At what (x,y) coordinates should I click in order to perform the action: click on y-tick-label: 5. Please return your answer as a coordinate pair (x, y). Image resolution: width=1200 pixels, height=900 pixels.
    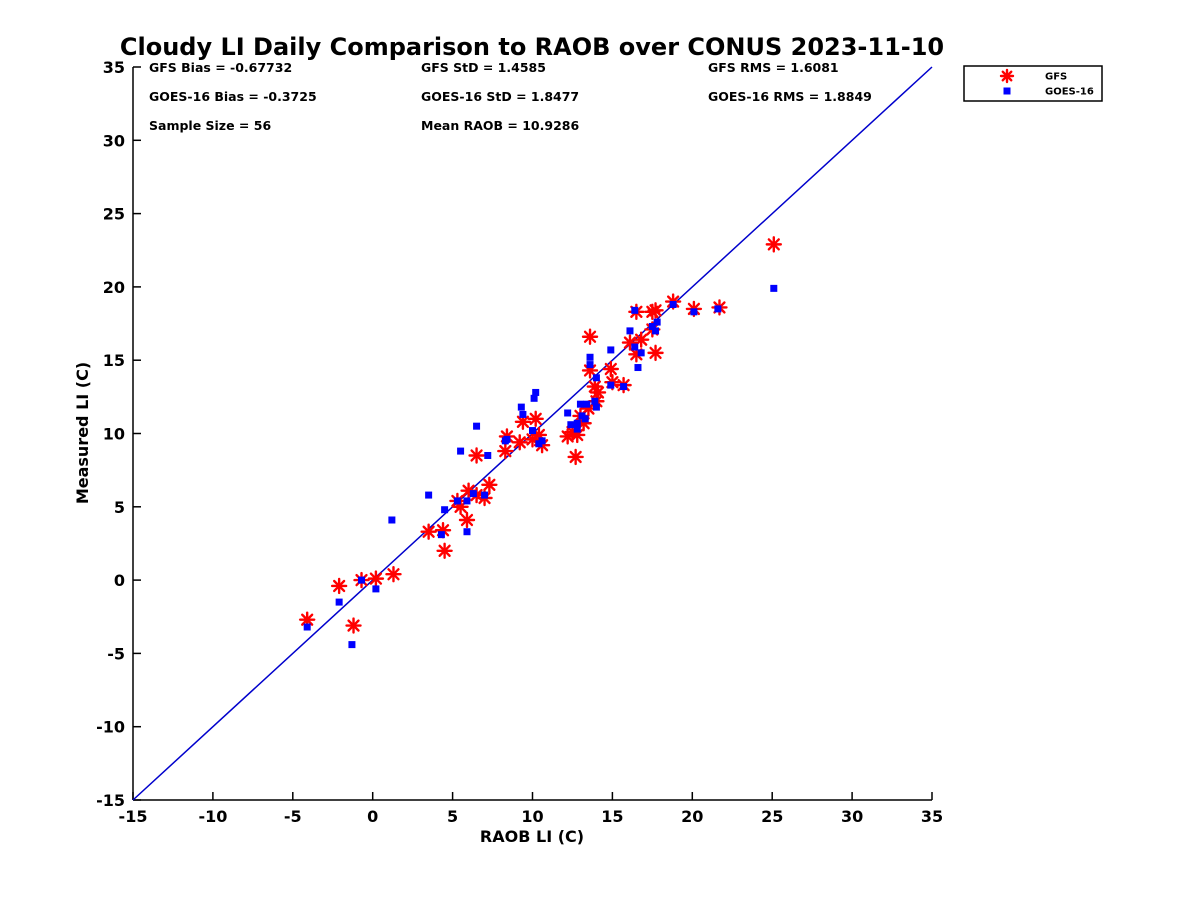
    Looking at the image, I should click on (119, 507).